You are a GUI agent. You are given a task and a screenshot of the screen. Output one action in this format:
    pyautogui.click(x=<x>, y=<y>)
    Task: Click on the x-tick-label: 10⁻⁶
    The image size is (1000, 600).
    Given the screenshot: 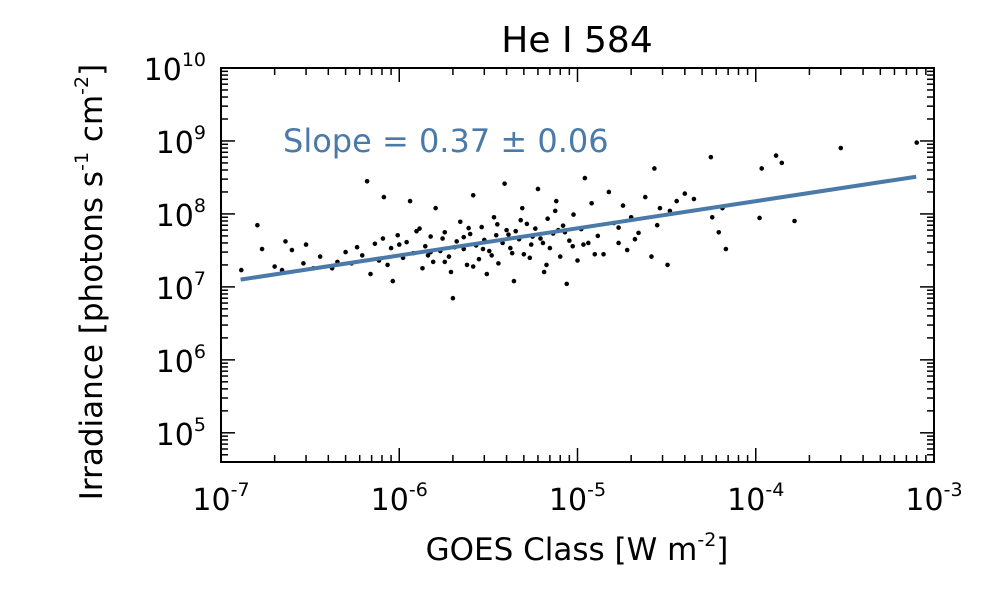 What is the action you would take?
    pyautogui.click(x=399, y=498)
    